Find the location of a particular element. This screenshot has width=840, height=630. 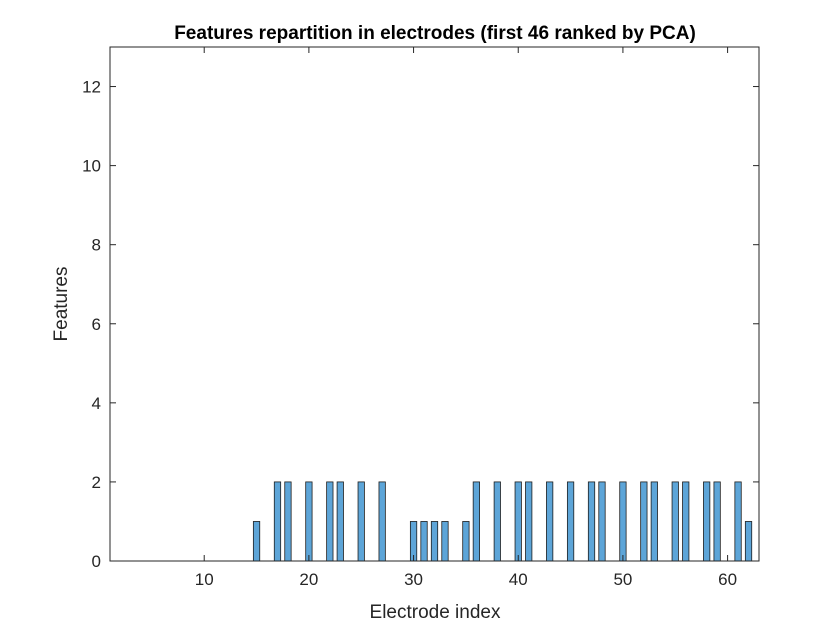

x-tick-label-10: 10 is located at coordinates (204, 579).